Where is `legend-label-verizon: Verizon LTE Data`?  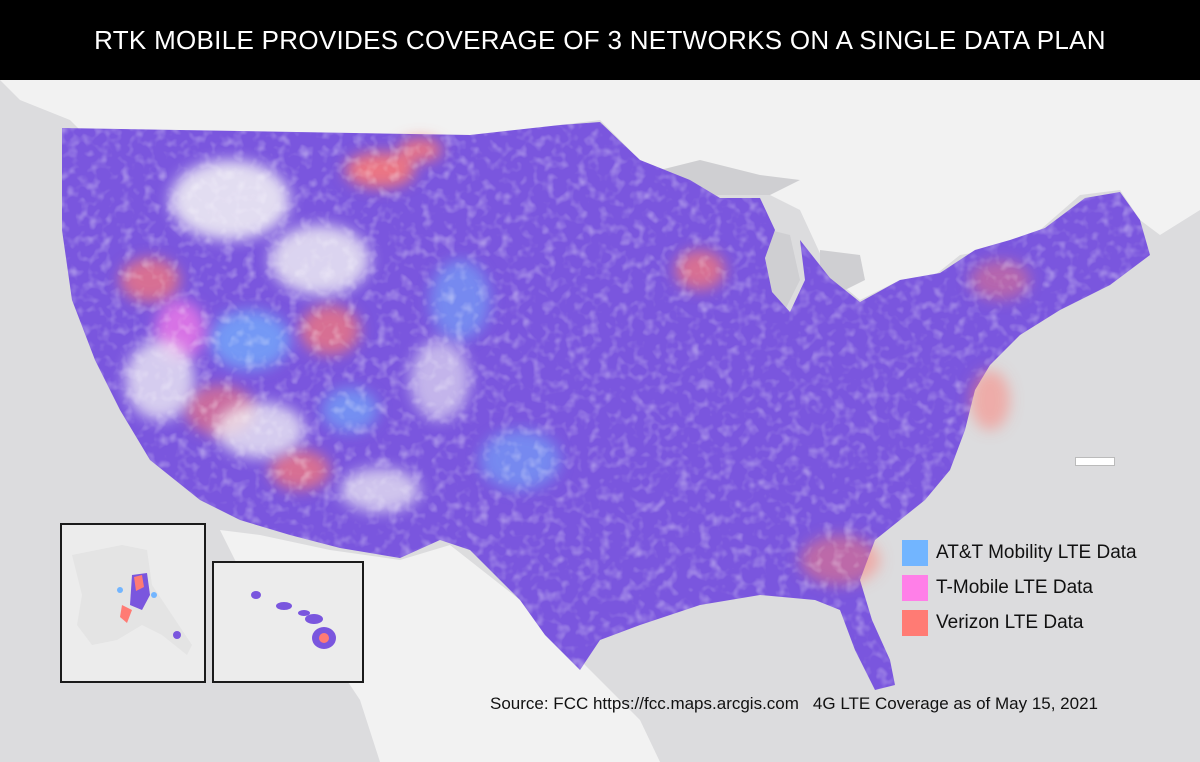
legend-label-verizon: Verizon LTE Data is located at coordinates (1010, 622).